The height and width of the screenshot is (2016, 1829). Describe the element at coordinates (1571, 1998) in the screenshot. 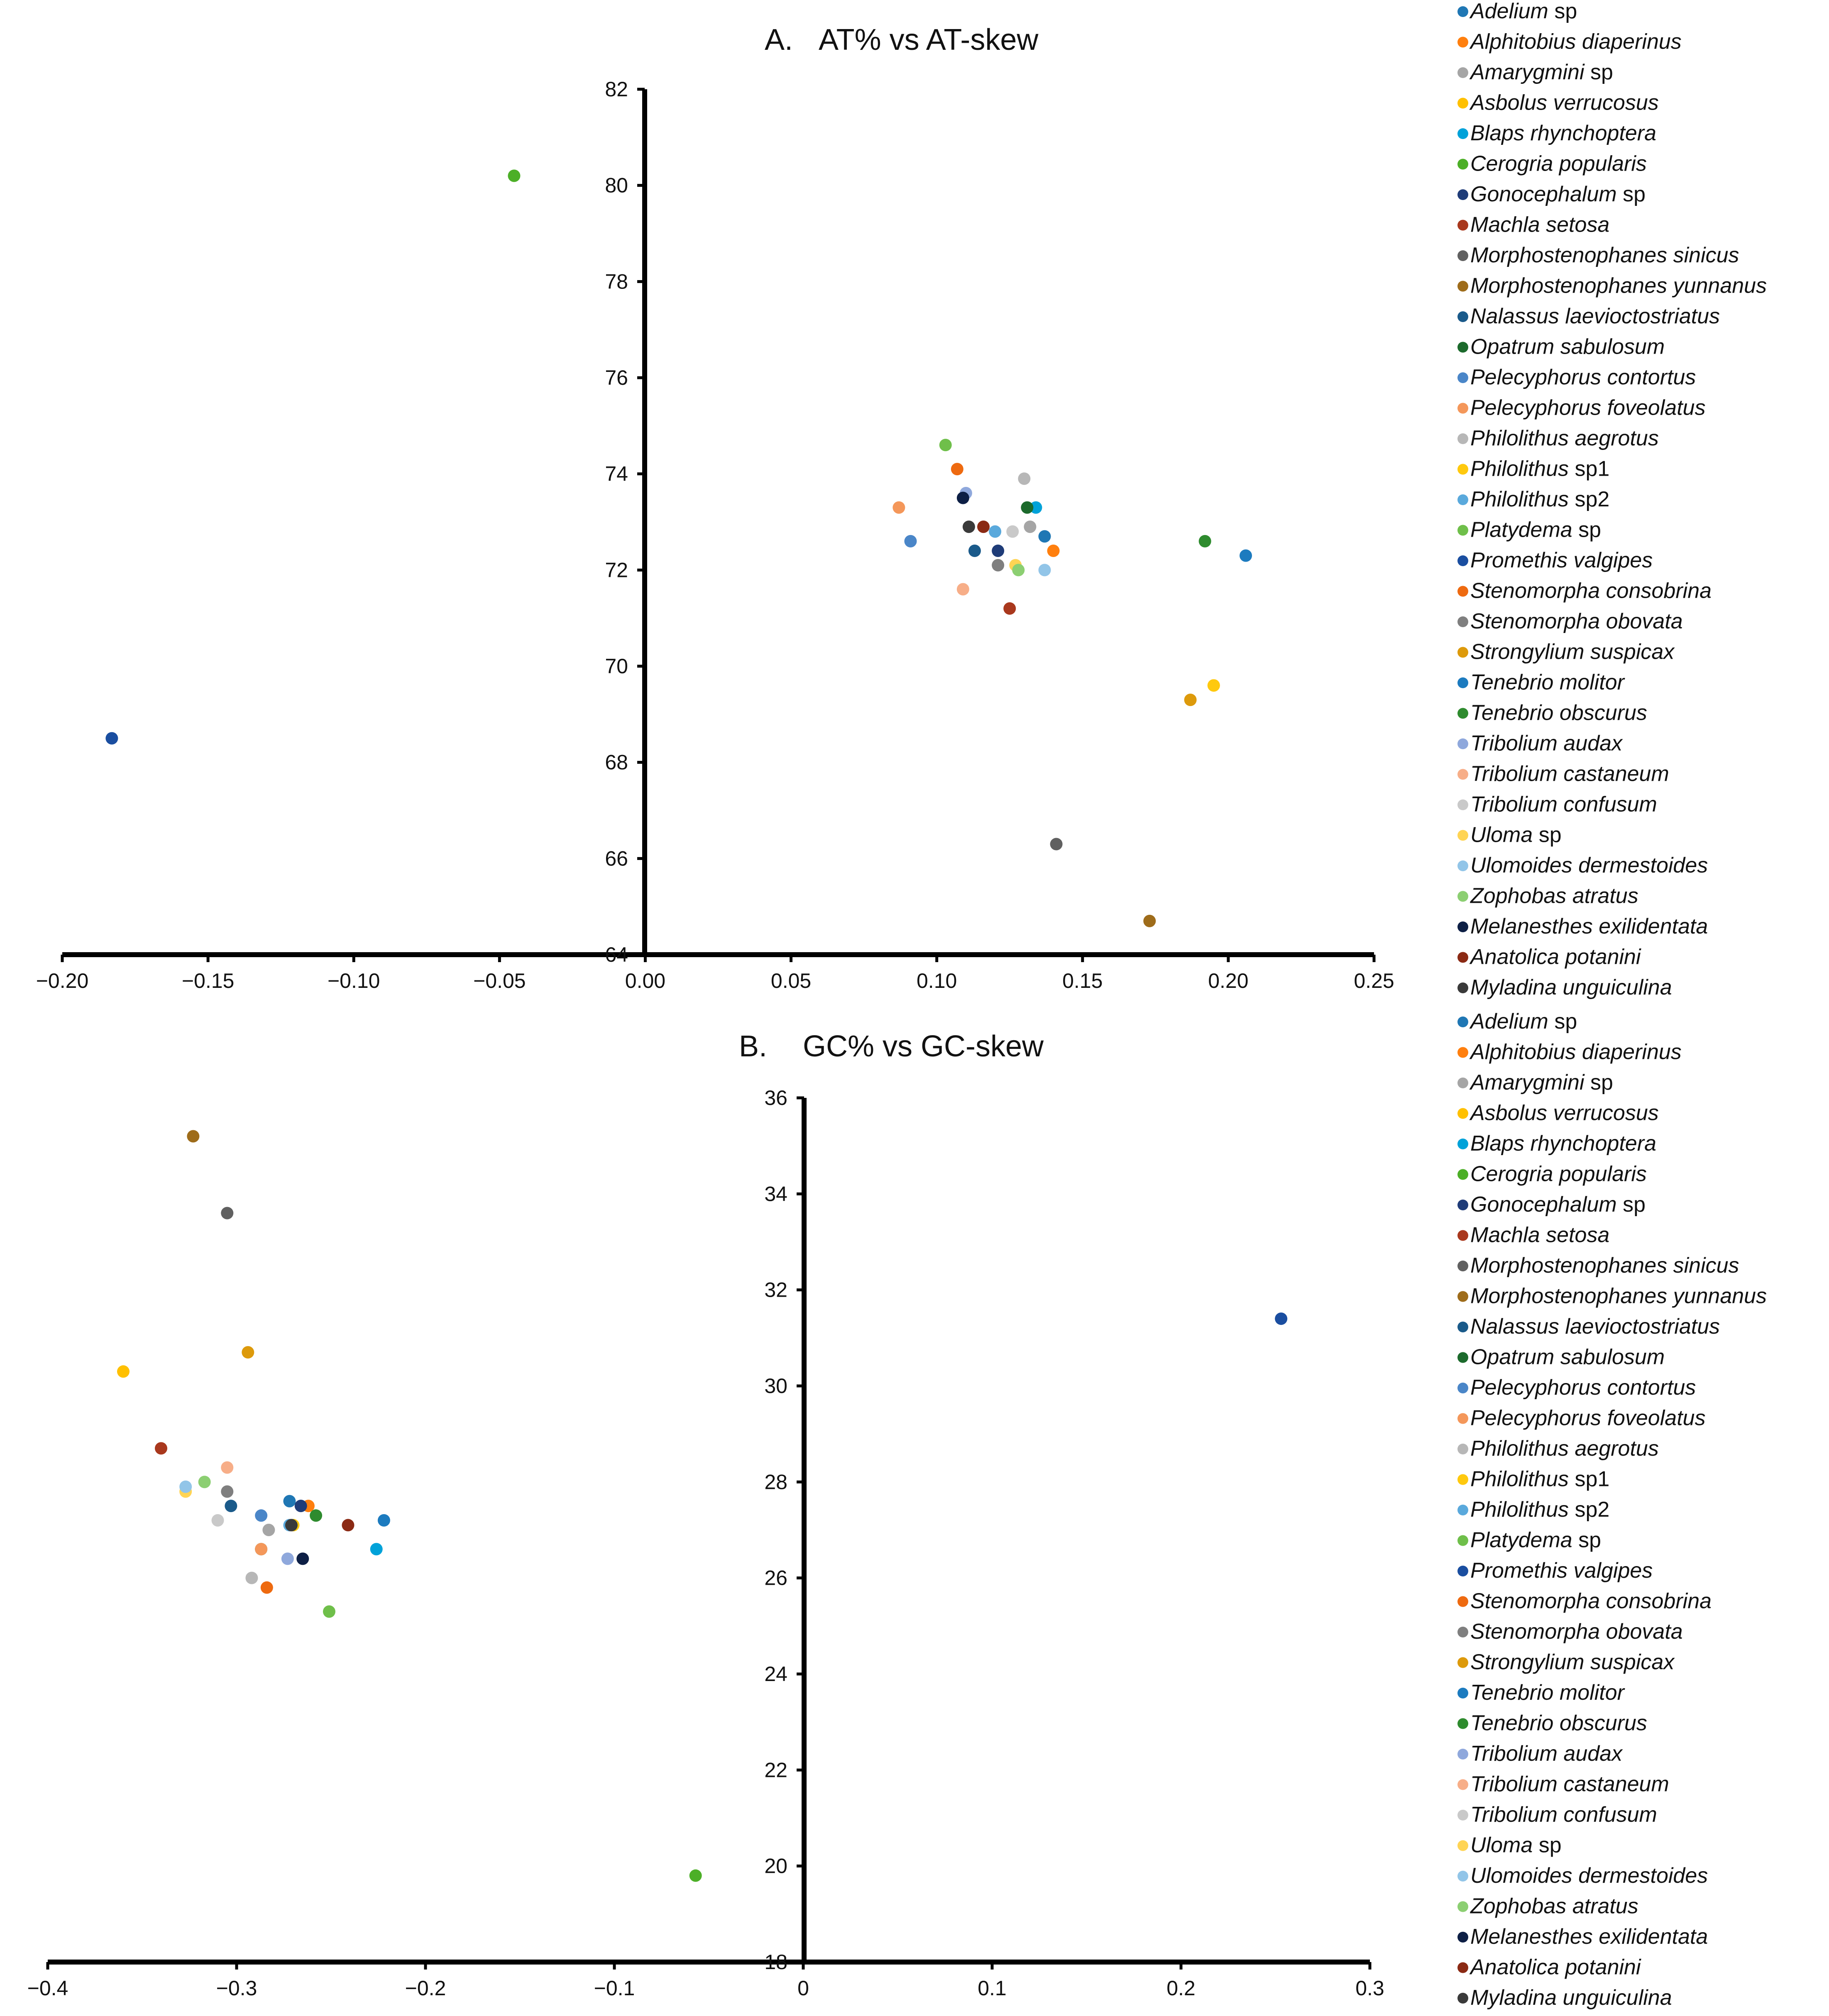

I see `legend-label: Myladina unguiculina` at that location.